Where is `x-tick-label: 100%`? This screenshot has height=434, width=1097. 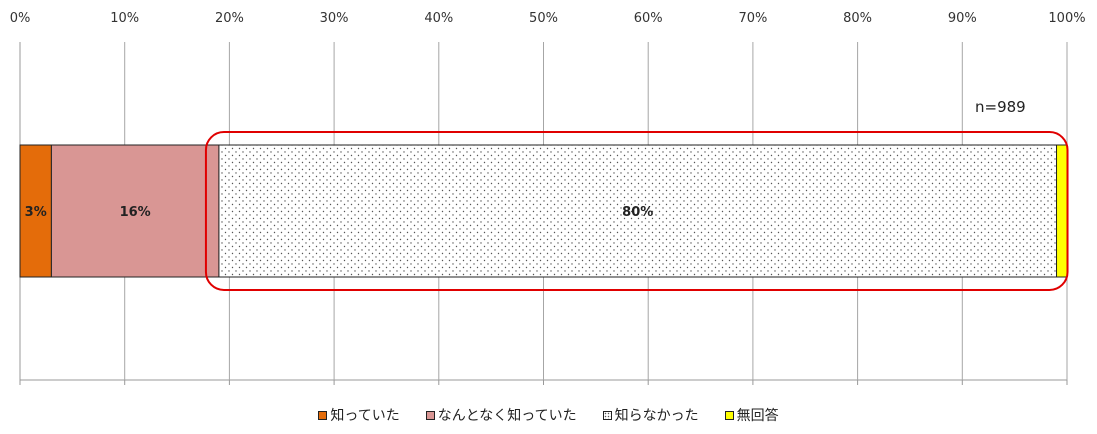 x-tick-label: 100% is located at coordinates (1066, 18).